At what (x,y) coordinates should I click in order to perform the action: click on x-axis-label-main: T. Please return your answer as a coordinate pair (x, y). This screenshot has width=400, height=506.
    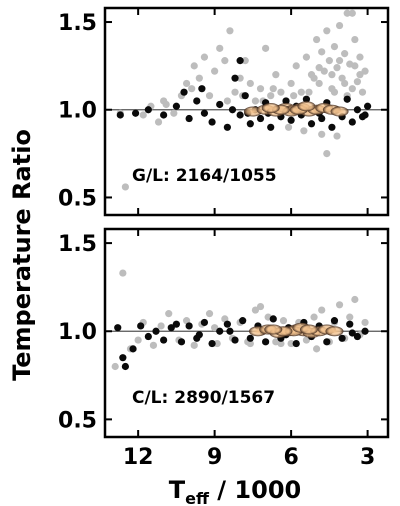
    Looking at the image, I should click on (177, 490).